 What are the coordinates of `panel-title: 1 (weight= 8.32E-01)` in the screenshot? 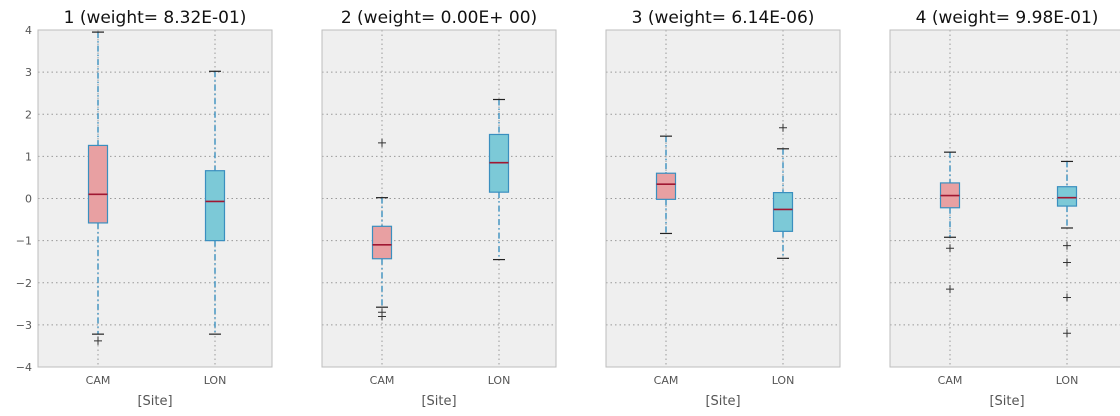 It's located at (155, 18).